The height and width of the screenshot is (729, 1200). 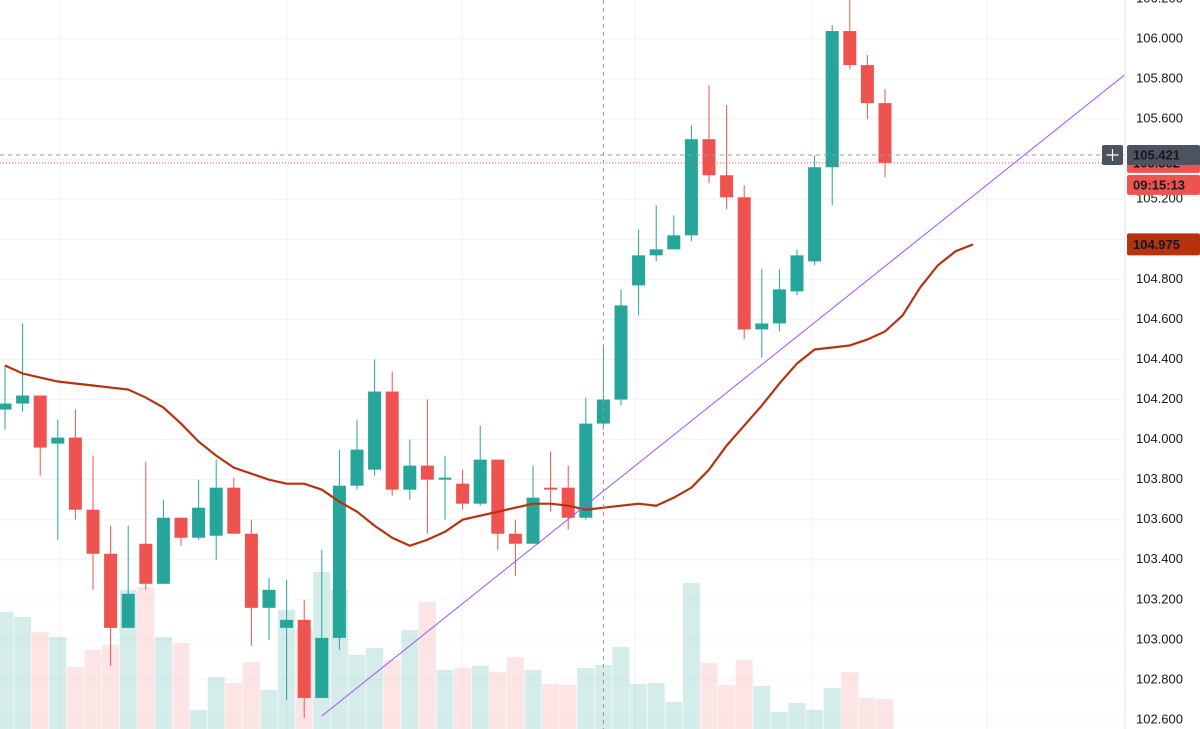 What do you see at coordinates (1159, 278) in the screenshot?
I see `y-tick-label: 104.800` at bounding box center [1159, 278].